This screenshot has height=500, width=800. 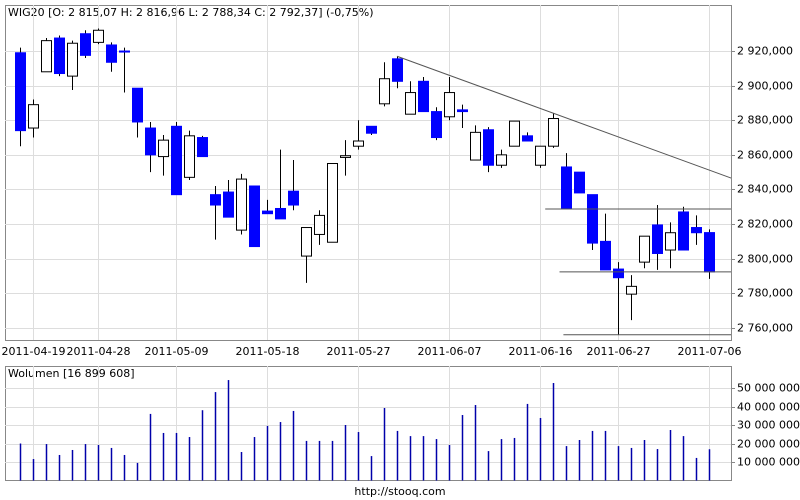 I want to click on y-tick-label: 2 800,000, so click(x=765, y=259).